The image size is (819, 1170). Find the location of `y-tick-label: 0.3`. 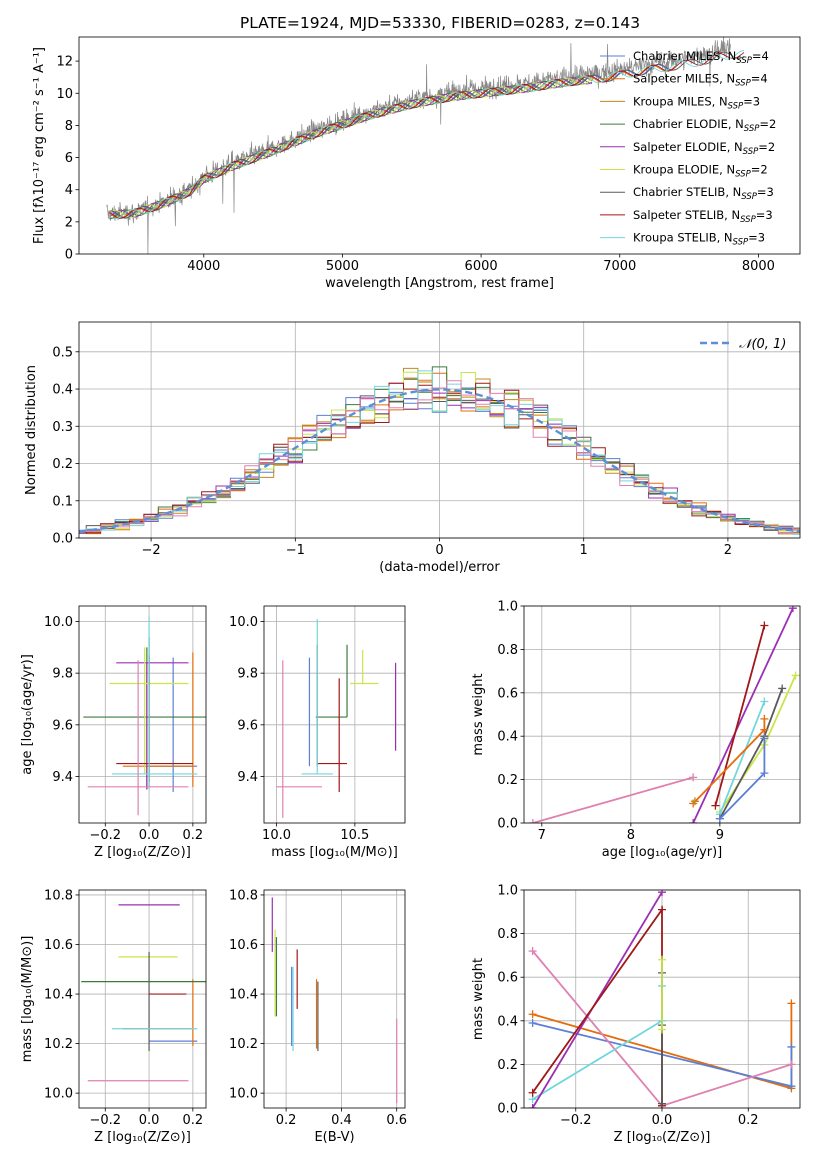

y-tick-label: 0.3 is located at coordinates (62, 427).